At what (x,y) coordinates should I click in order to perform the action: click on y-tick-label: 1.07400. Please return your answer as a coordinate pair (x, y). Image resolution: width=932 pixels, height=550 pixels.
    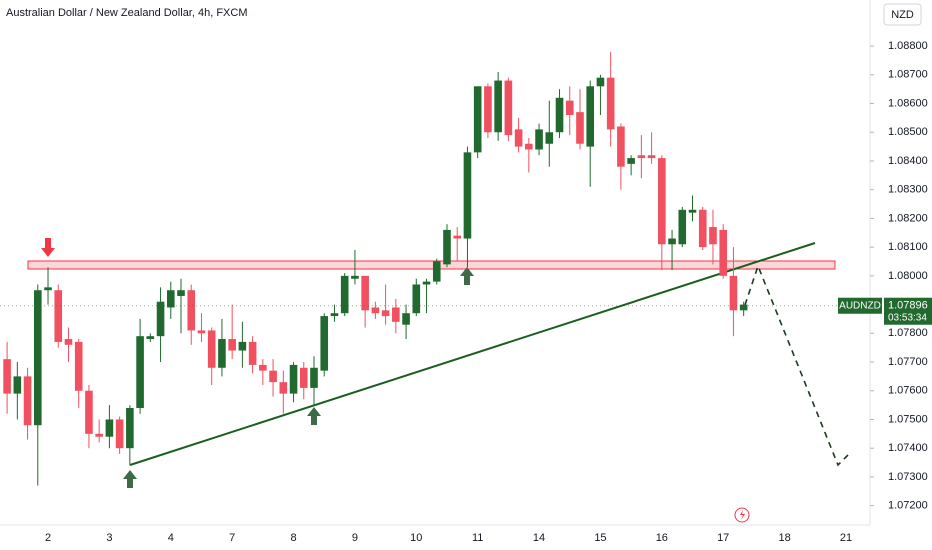
    Looking at the image, I should click on (908, 448).